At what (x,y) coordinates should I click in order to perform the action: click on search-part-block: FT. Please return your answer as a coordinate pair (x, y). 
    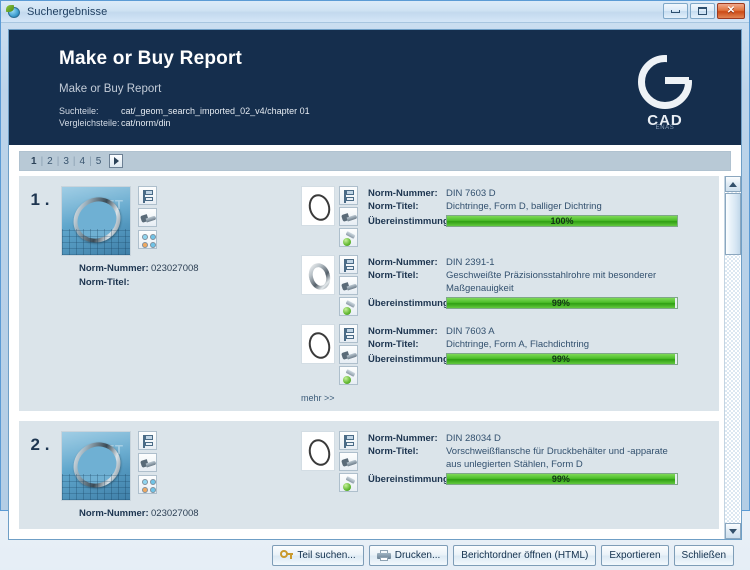
    Looking at the image, I should click on (181, 476).